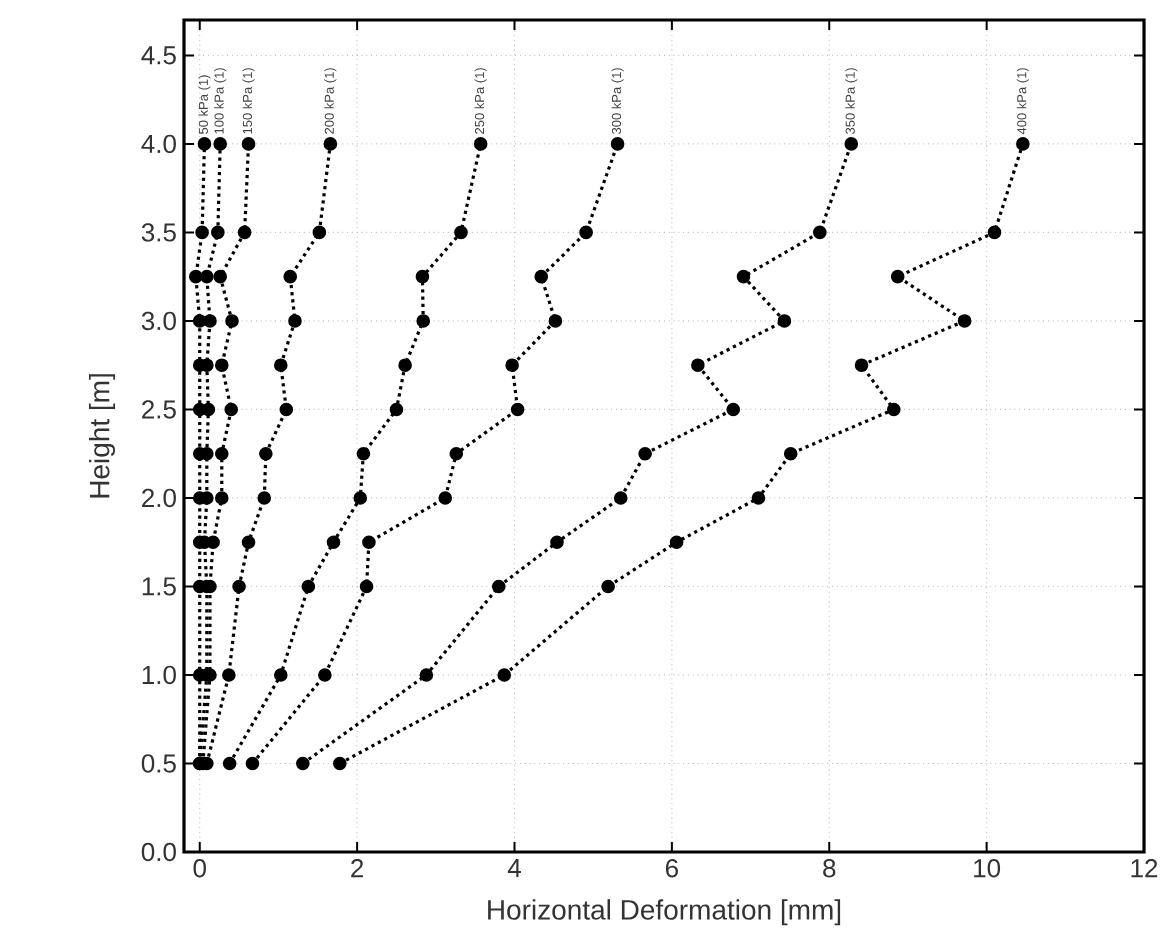 The width and height of the screenshot is (1170, 932). What do you see at coordinates (158, 763) in the screenshot?
I see `y-tick-label: 0.5` at bounding box center [158, 763].